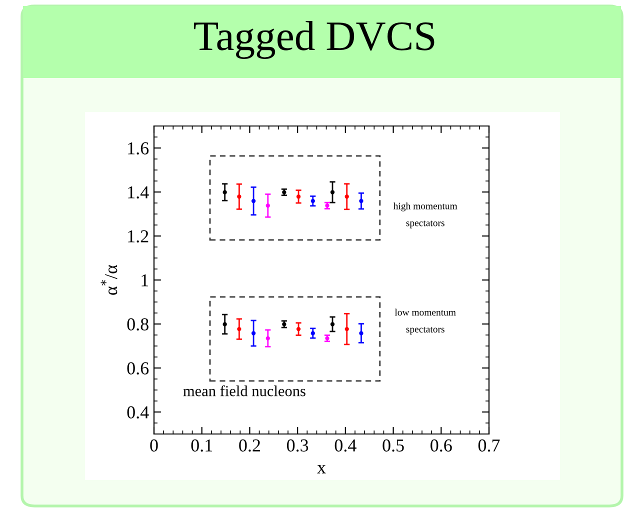 The height and width of the screenshot is (510, 630). What do you see at coordinates (138, 192) in the screenshot?
I see `y-tick-label: 1.4` at bounding box center [138, 192].